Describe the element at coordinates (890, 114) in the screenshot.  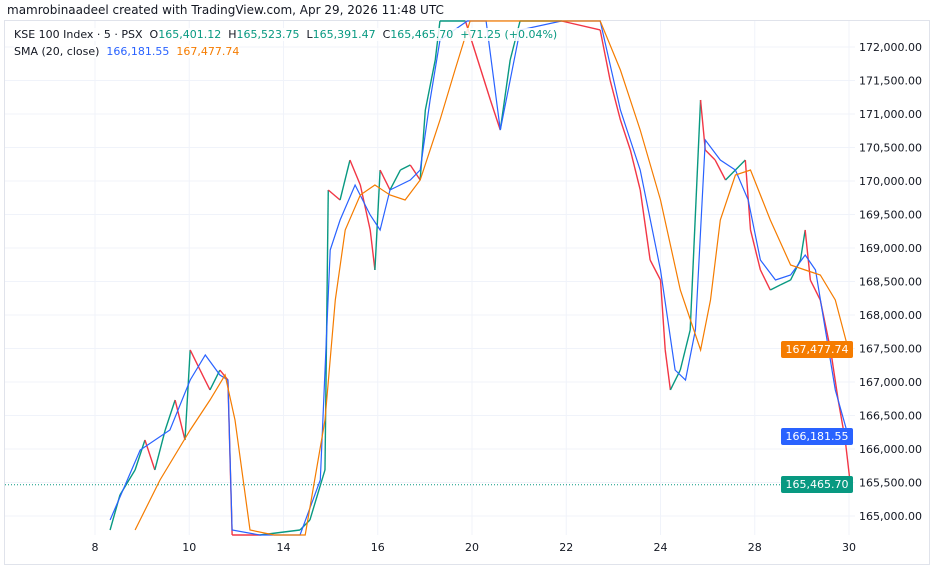
I see `y-tick-label: 171,000.00` at that location.